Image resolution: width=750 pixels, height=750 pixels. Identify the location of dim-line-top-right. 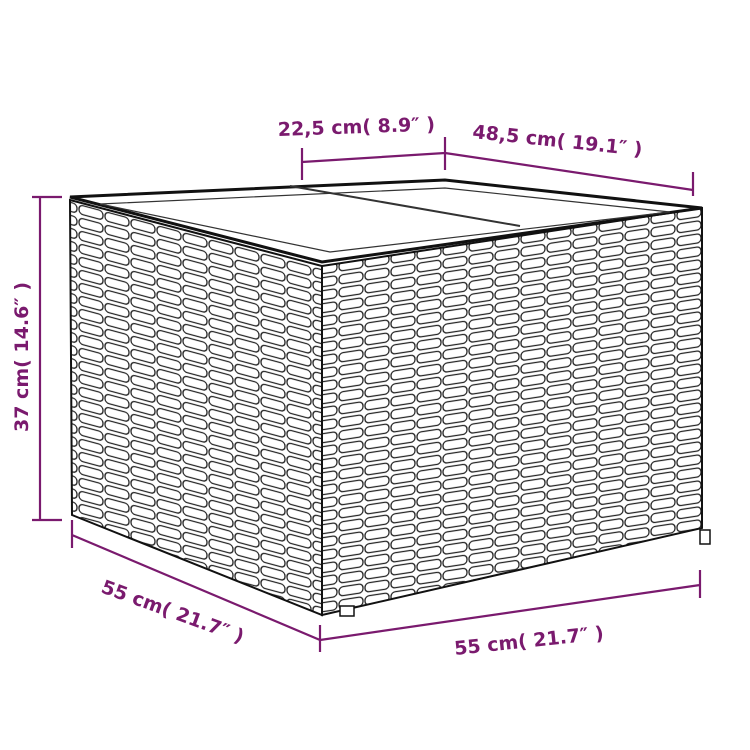
(569, 173).